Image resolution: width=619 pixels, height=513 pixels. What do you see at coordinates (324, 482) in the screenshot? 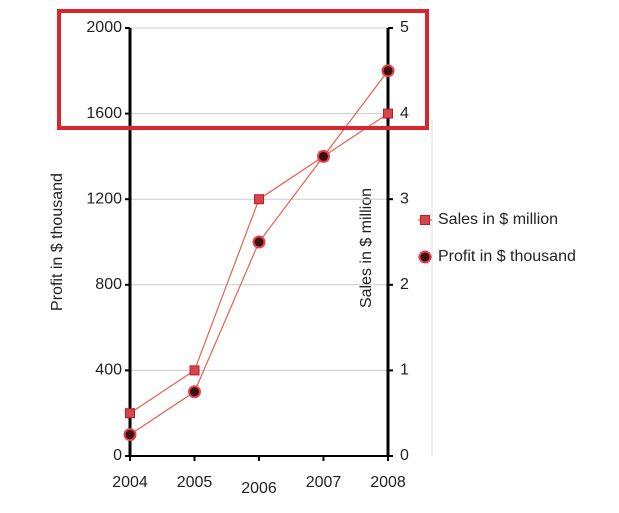
I see `x-tick-label: 2007` at bounding box center [324, 482].